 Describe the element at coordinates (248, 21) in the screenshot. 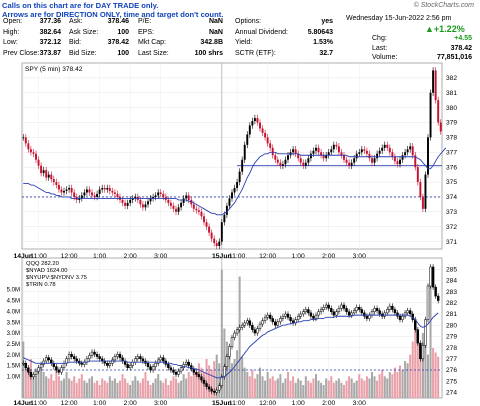

I see `quote-label: Options:` at that location.